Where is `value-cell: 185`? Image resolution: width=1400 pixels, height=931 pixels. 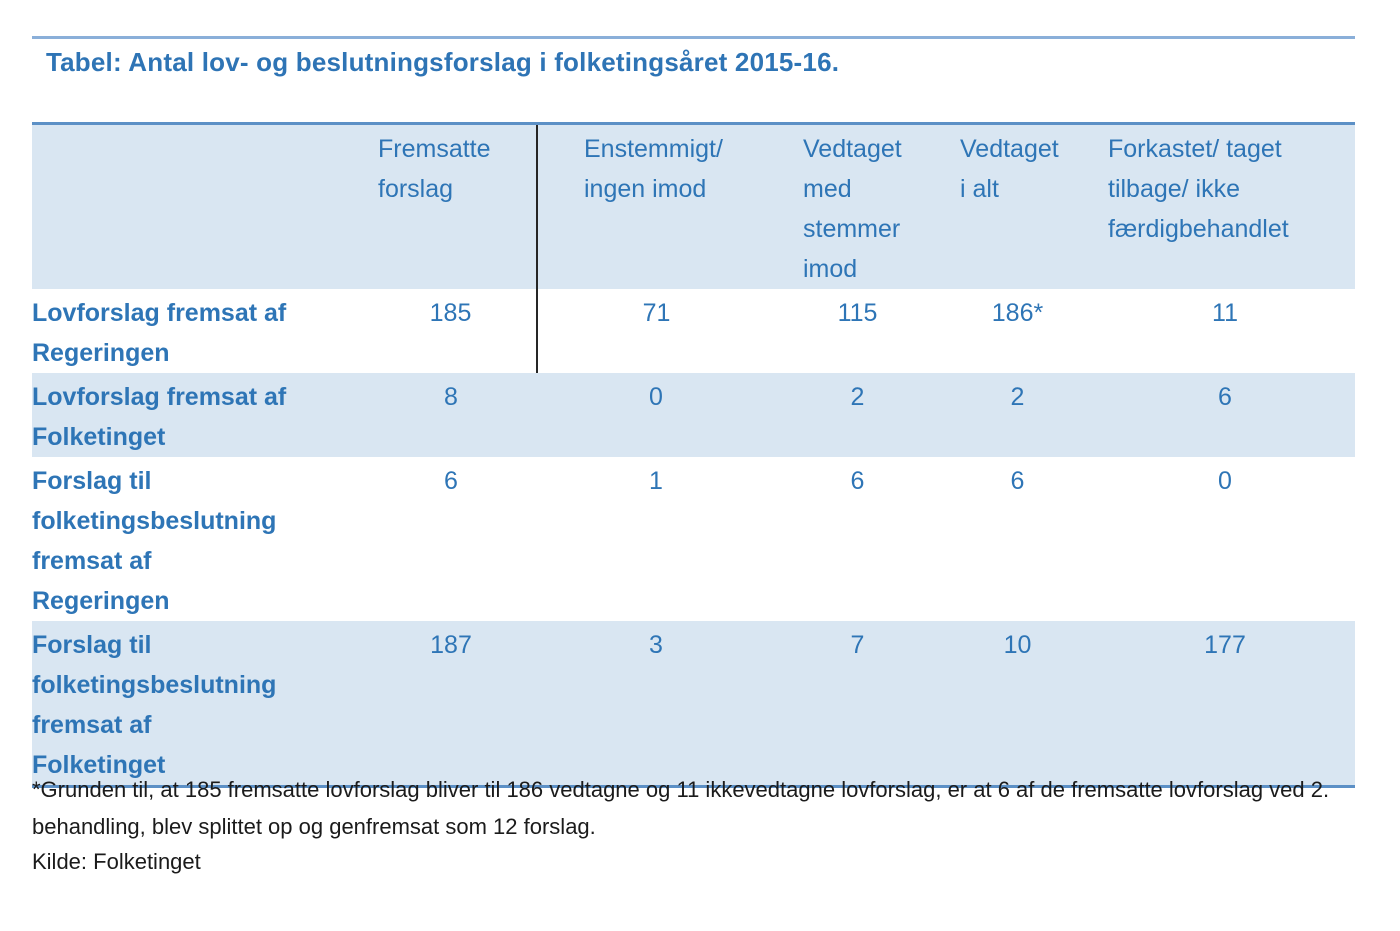
value-cell: 185 is located at coordinates (451, 331).